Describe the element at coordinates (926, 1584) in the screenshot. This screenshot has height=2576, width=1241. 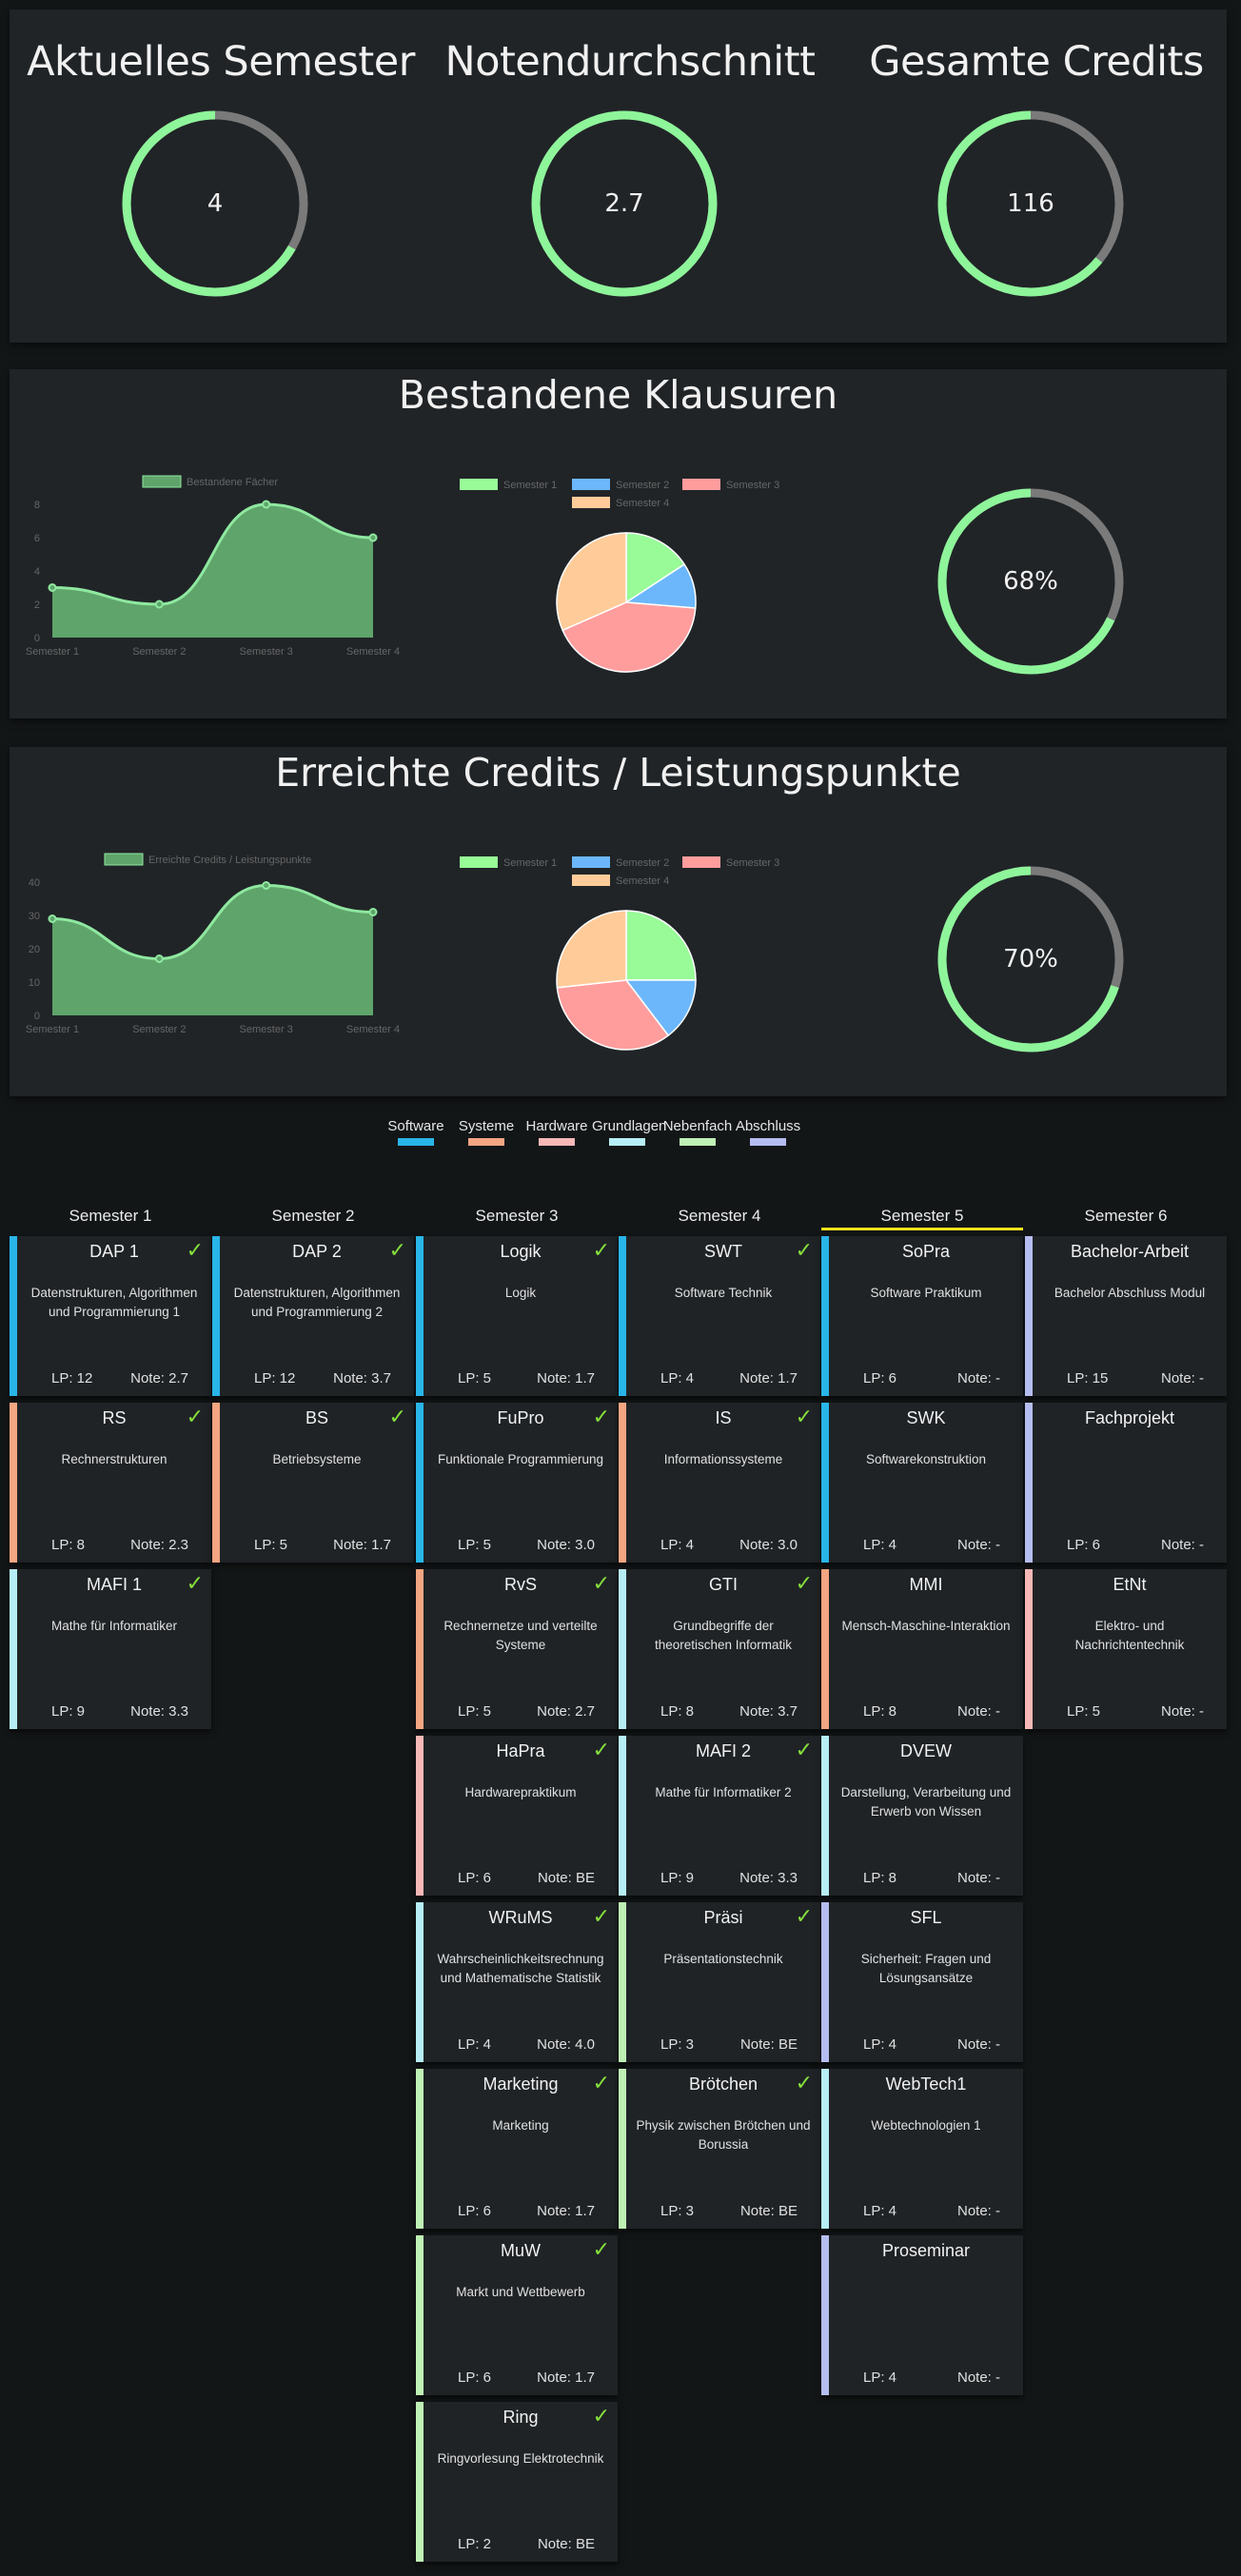
I see `module-short-name: MMI` at that location.